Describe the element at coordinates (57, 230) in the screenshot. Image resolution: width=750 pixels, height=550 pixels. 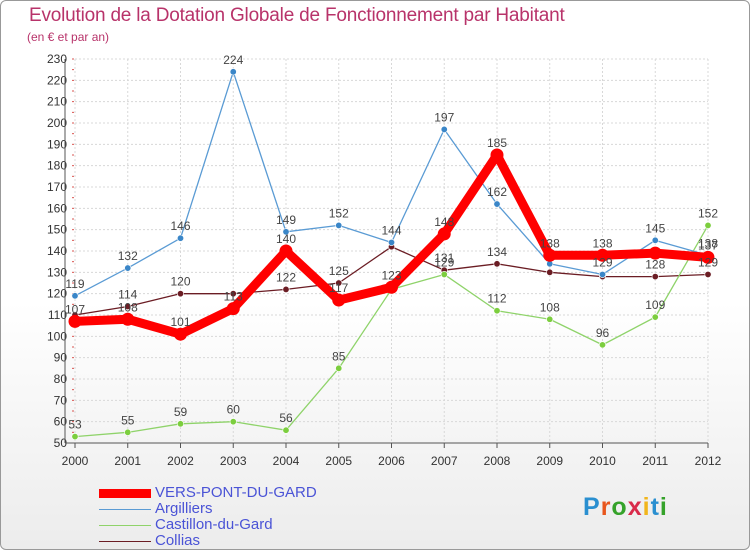
I see `y-tick-label: 150` at that location.